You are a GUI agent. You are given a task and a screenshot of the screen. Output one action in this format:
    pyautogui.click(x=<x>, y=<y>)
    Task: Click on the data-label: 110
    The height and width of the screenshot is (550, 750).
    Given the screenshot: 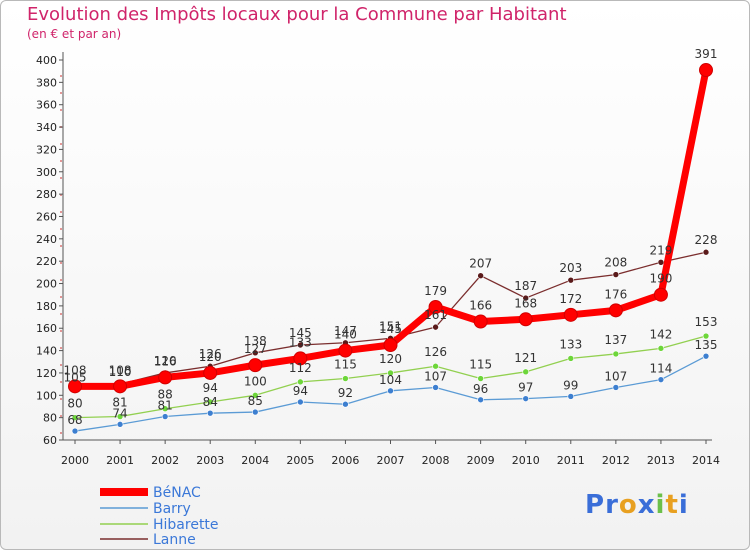 What is the action you would take?
    pyautogui.click(x=120, y=372)
    